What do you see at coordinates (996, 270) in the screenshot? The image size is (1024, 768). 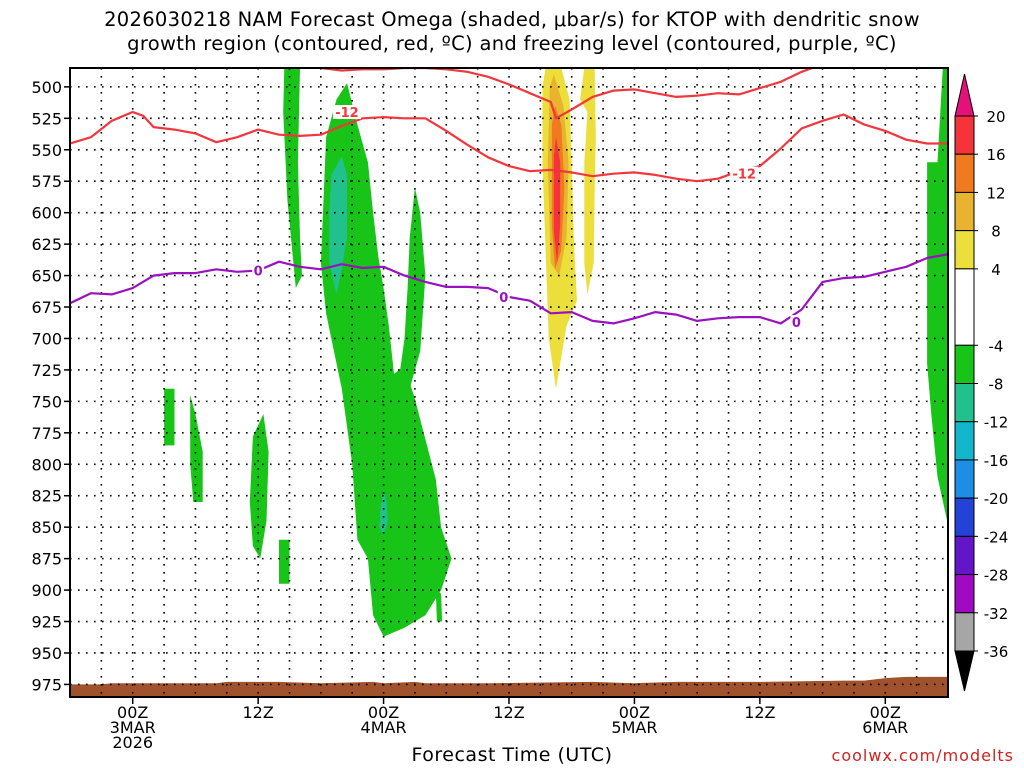 I see `colorbar-label: 4` at bounding box center [996, 270].